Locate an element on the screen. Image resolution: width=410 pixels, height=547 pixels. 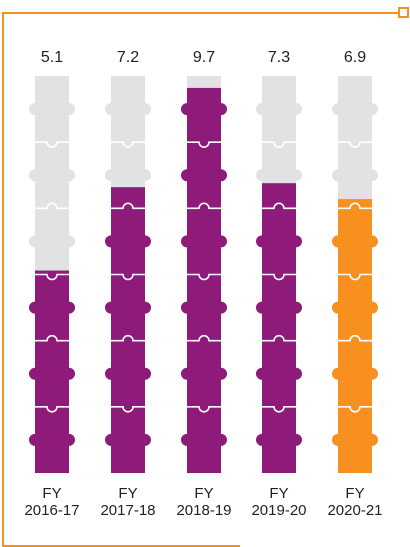
category-label: FY 2020-21 is located at coordinates (355, 502).